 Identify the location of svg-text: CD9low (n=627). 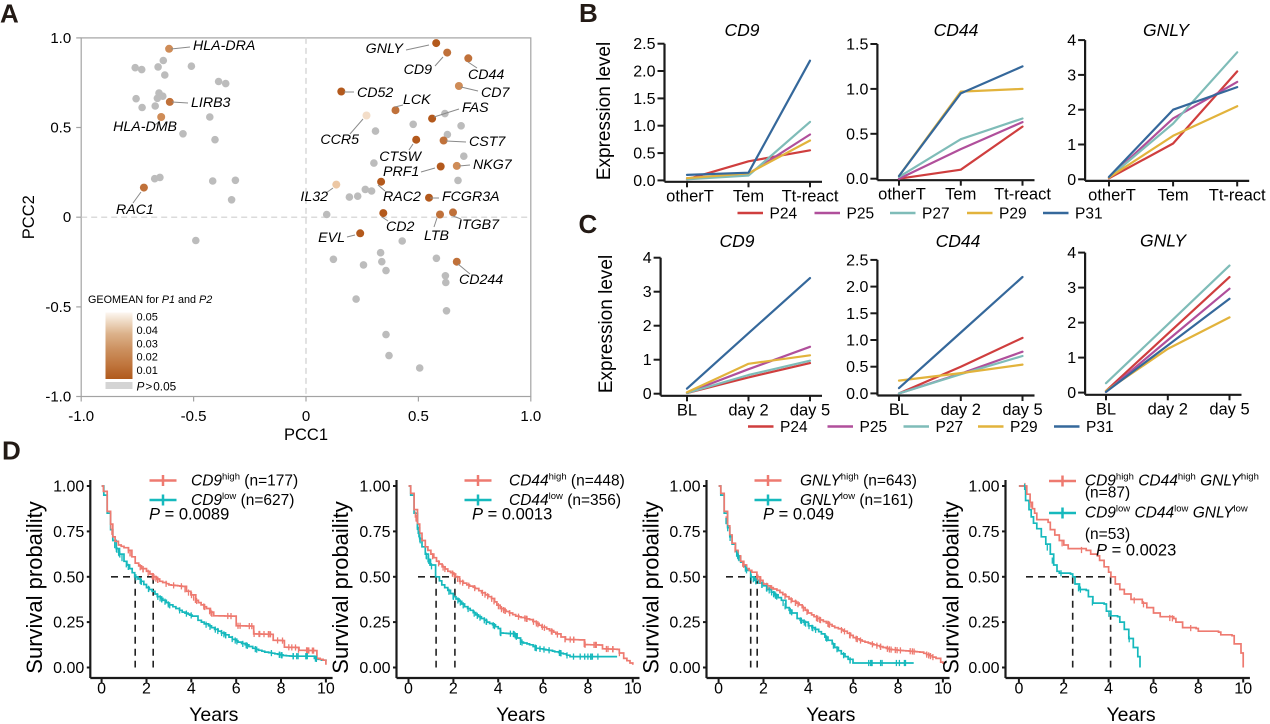
(242, 500).